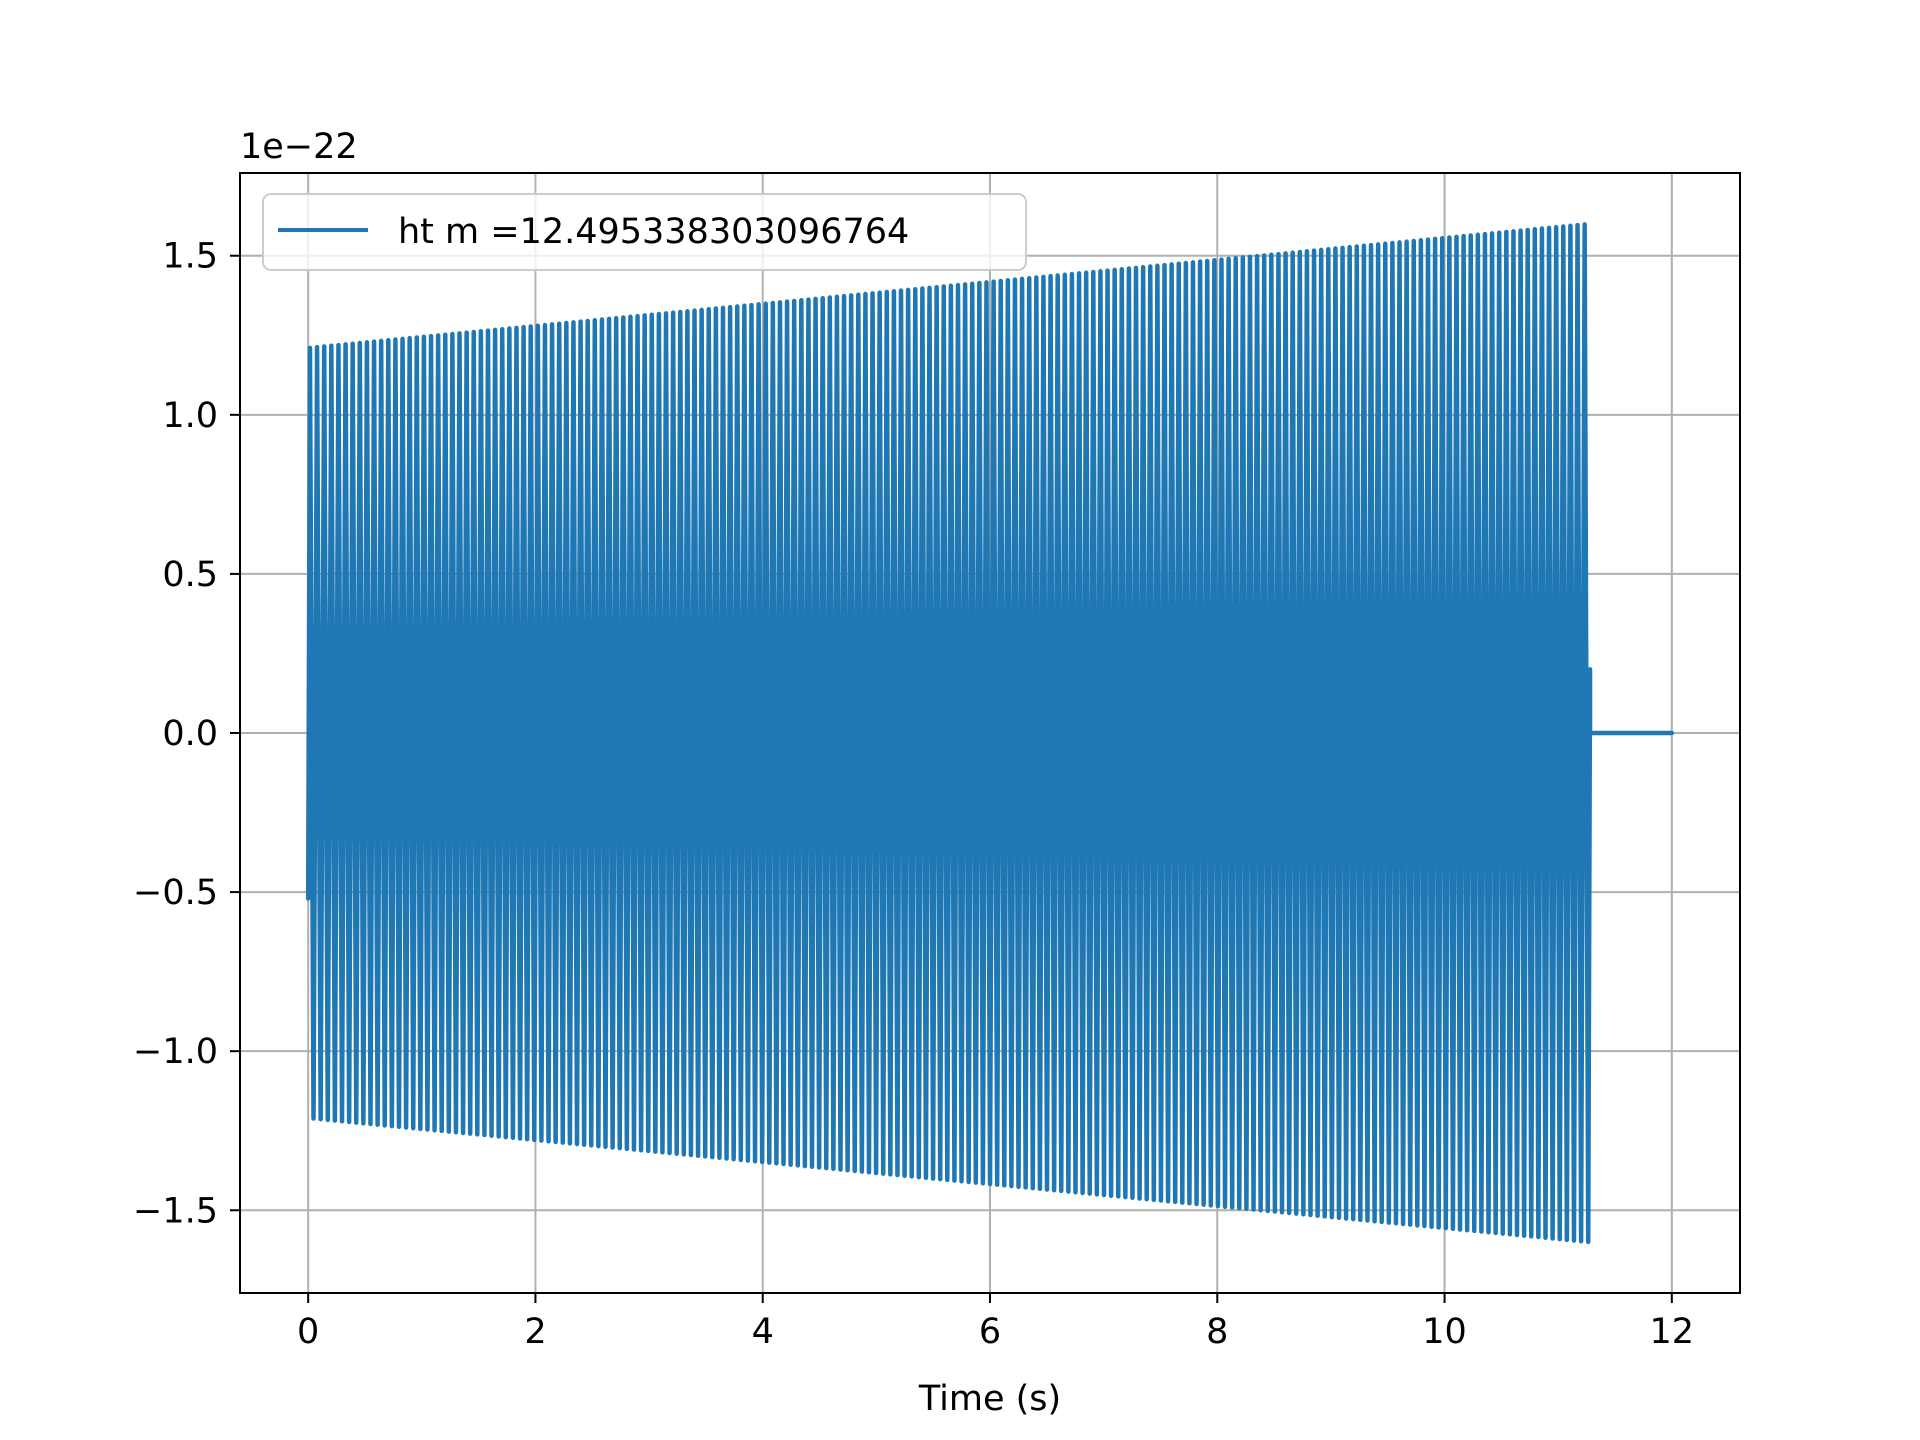  What do you see at coordinates (190, 257) in the screenshot?
I see `y-tick-label: 1.5` at bounding box center [190, 257].